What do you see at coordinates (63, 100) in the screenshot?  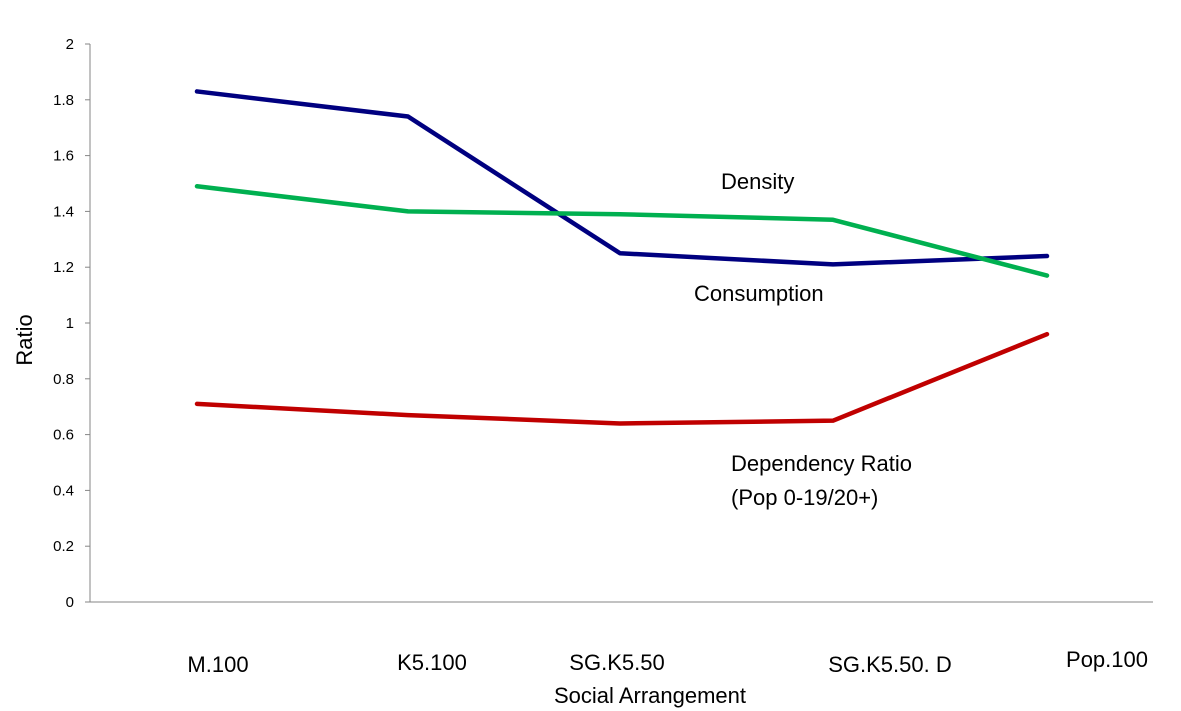 I see `y-tick-label: 1.8` at bounding box center [63, 100].